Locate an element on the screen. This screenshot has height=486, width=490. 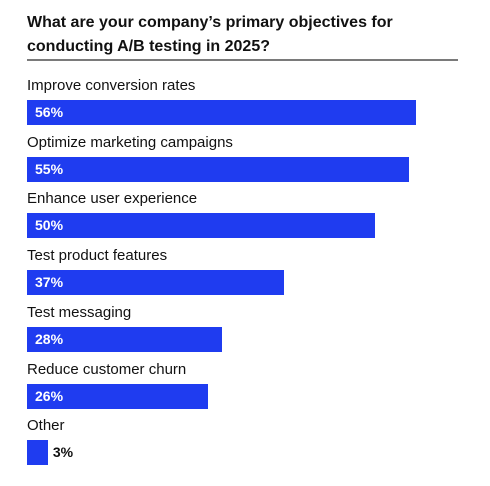
category-label: Test product features is located at coordinates (97, 256).